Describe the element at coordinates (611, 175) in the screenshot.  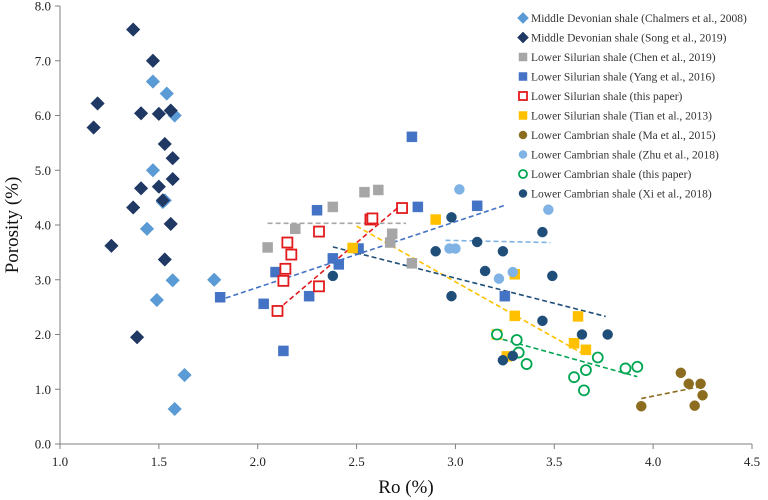
I see `legend-entry-label: Lower Cambrian shale (this paper)` at that location.